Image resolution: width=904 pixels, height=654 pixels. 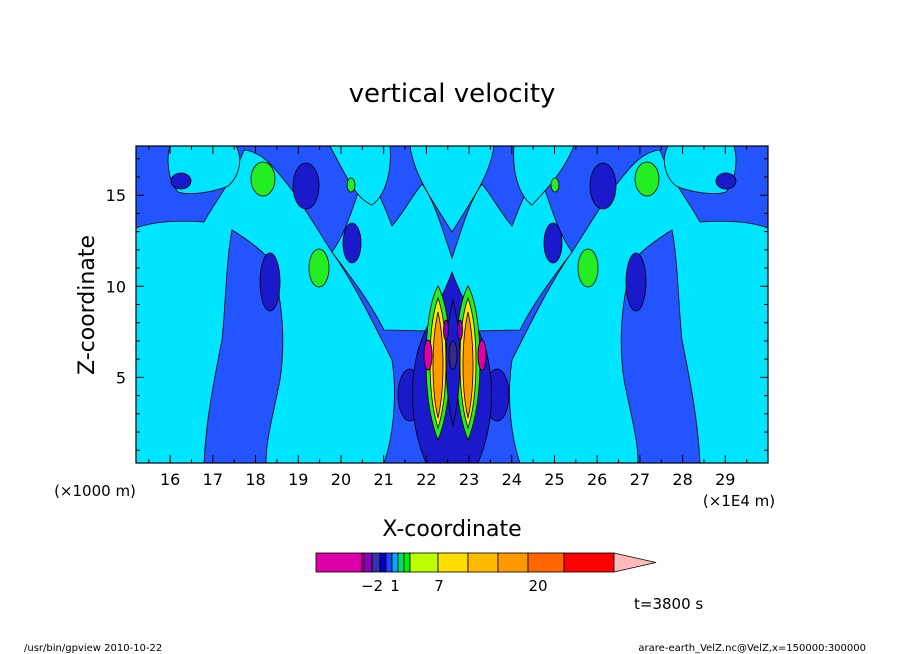 What do you see at coordinates (372, 586) in the screenshot?
I see `colorbar-tick-label: −2` at bounding box center [372, 586].